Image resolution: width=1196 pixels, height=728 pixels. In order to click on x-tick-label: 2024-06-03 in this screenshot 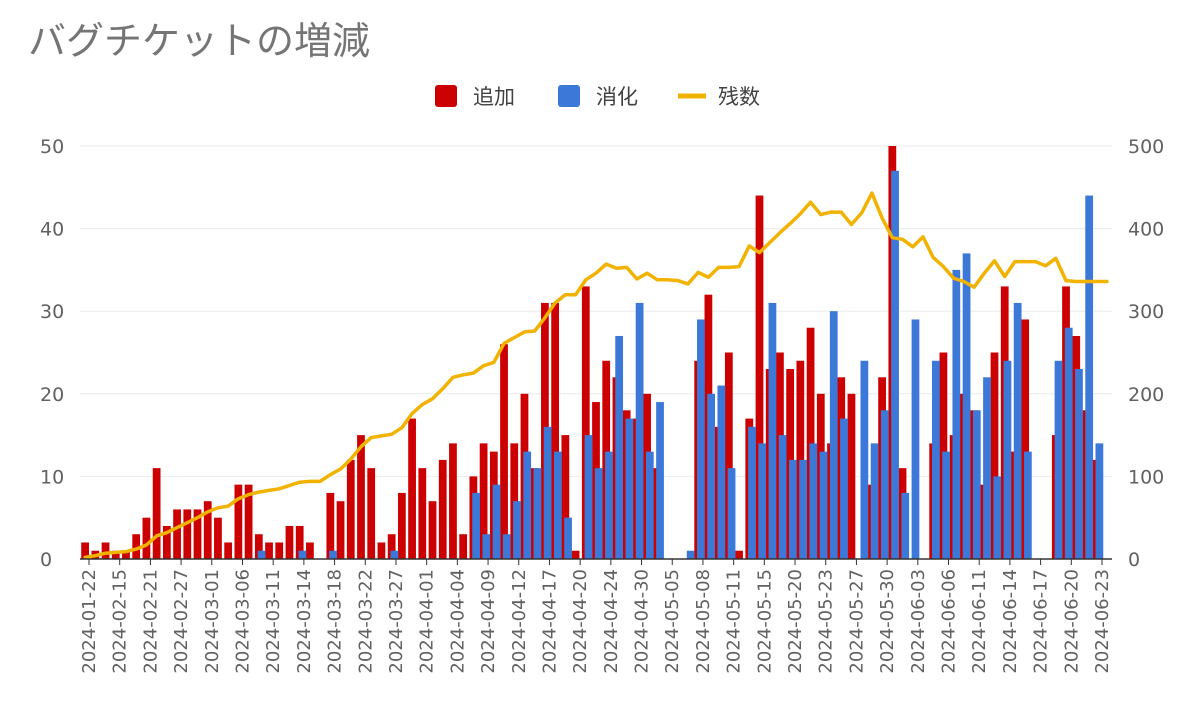, I will do `click(918, 621)`.